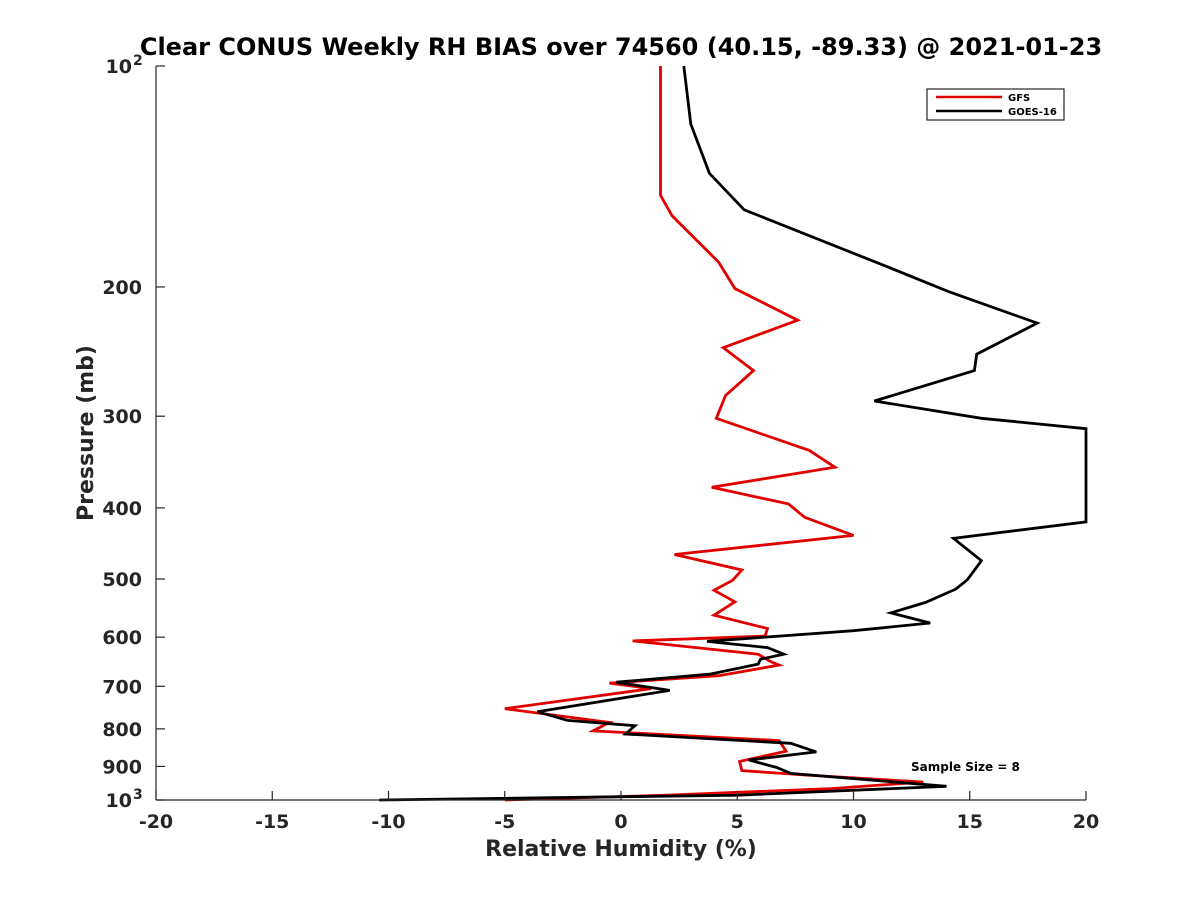 The height and width of the screenshot is (900, 1200). Describe the element at coordinates (122, 288) in the screenshot. I see `y-tick-label: 200` at that location.